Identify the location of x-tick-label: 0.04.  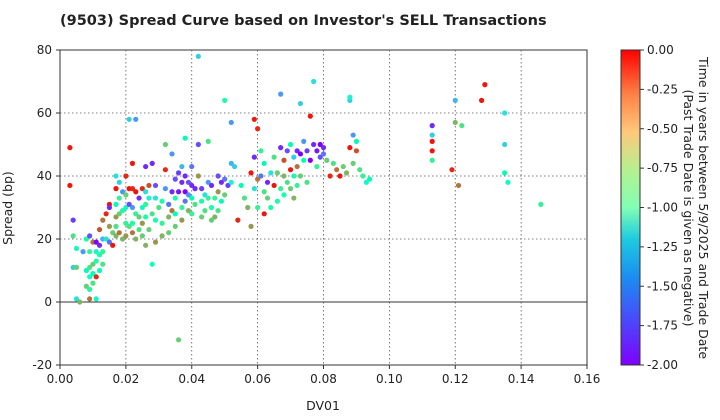
(191, 379).